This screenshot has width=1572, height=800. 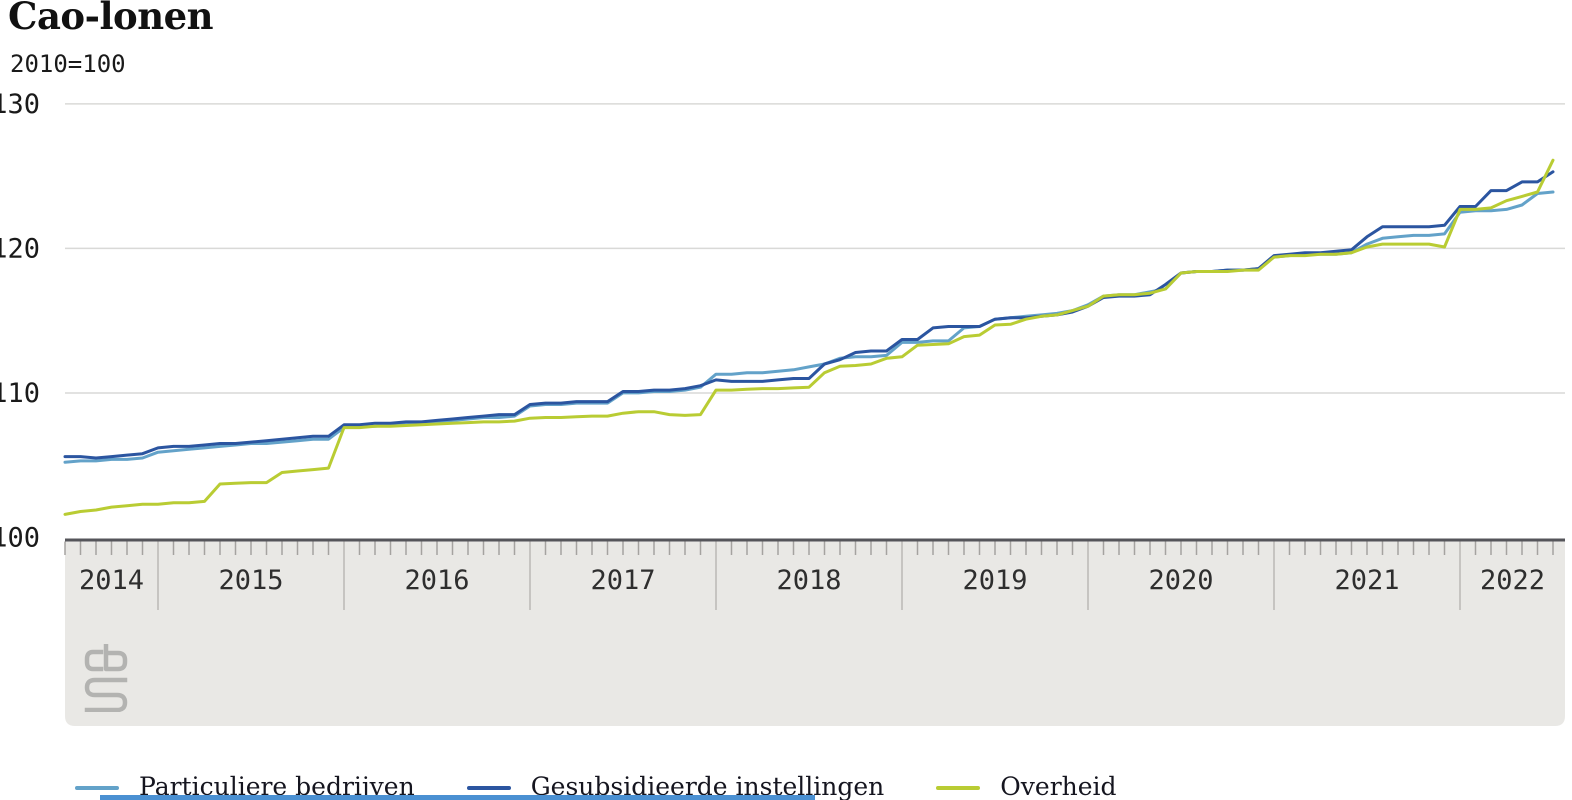 I want to click on svg-text: 2020, so click(x=1180, y=580).